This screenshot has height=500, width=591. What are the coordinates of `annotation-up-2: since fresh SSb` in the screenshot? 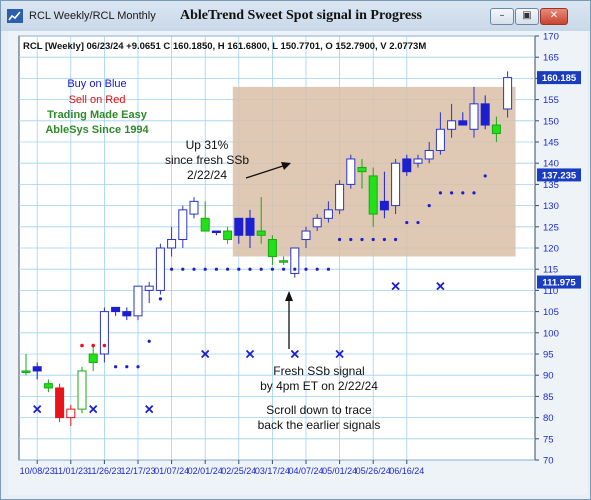 It's located at (207, 160).